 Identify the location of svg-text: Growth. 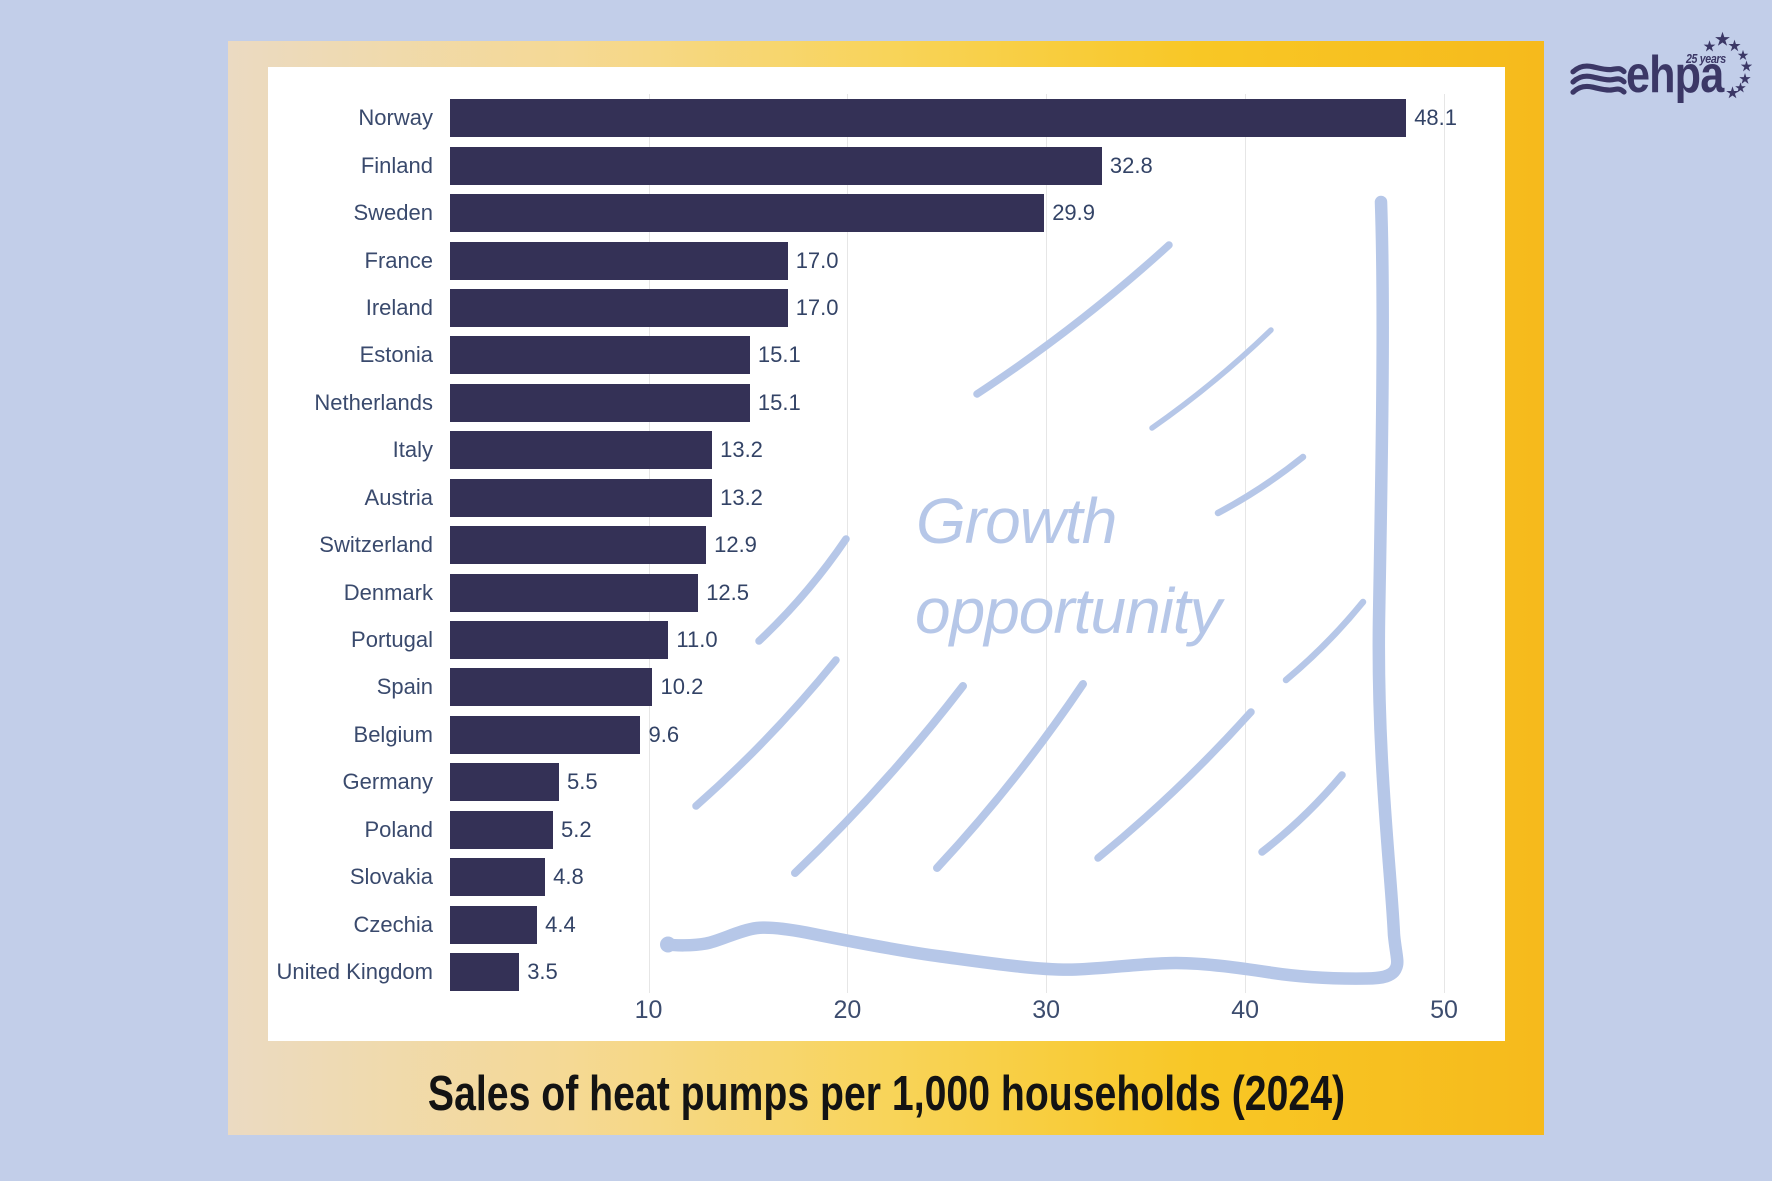
(1016, 521).